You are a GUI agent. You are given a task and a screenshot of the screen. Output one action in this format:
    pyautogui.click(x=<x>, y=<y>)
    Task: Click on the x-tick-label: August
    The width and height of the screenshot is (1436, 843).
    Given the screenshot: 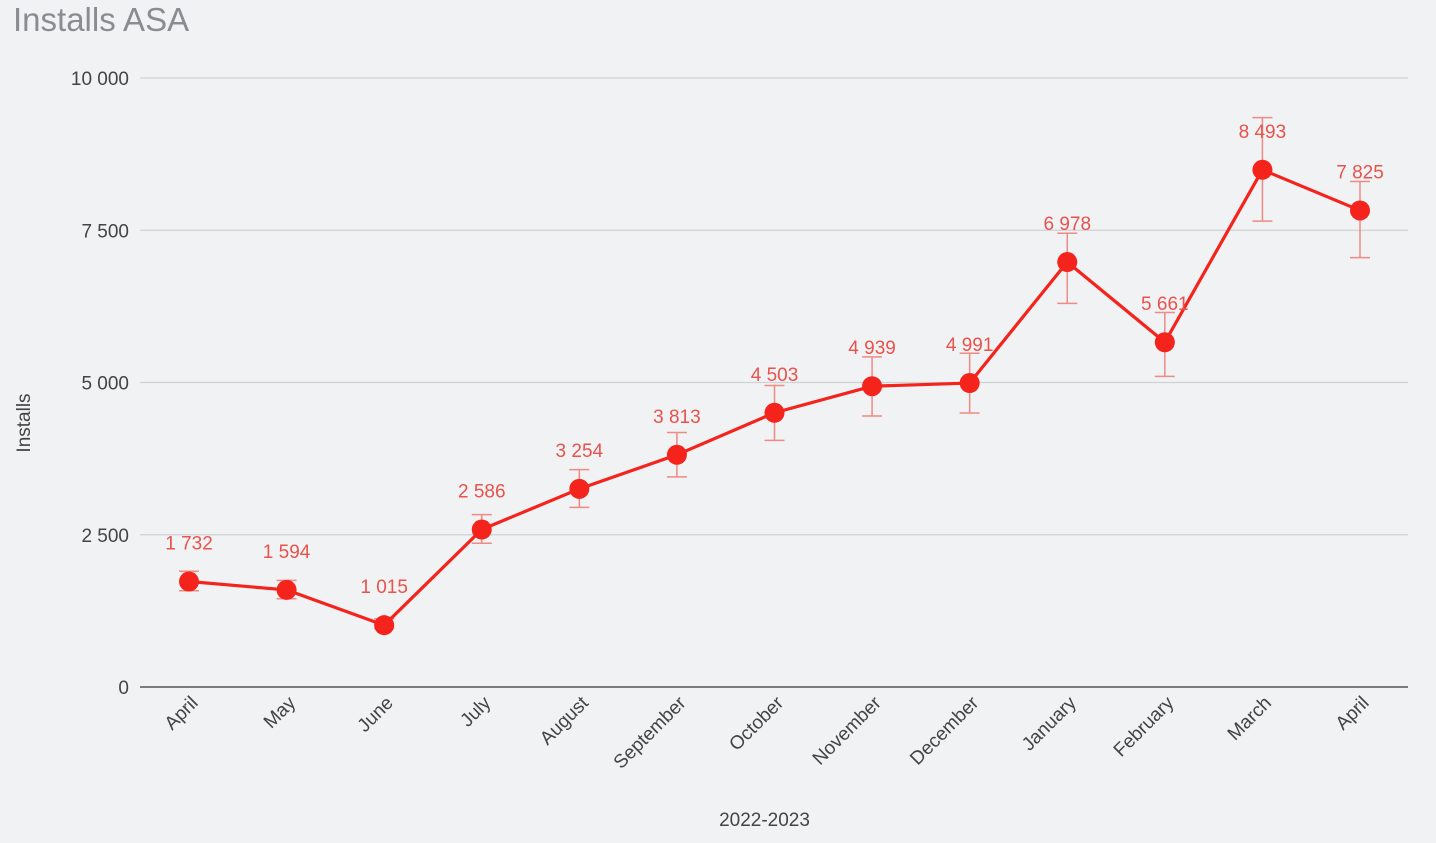 What is the action you would take?
    pyautogui.click(x=564, y=720)
    